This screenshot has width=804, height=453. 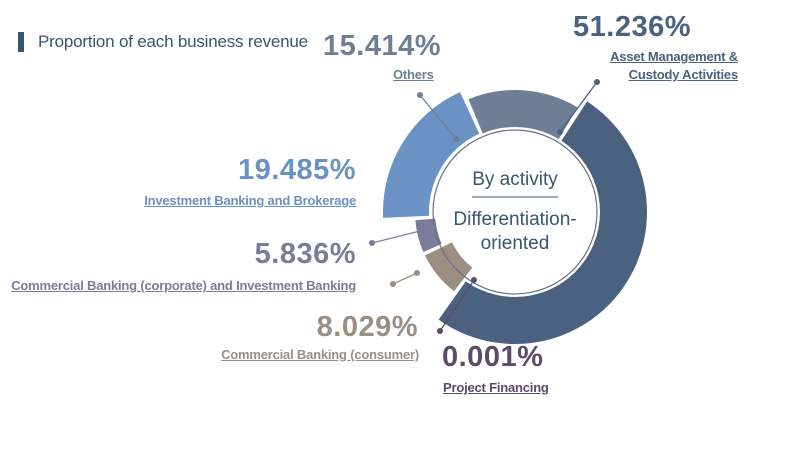 What do you see at coordinates (305, 254) in the screenshot?
I see `slice-value-commercial-corporate: 5.836%` at bounding box center [305, 254].